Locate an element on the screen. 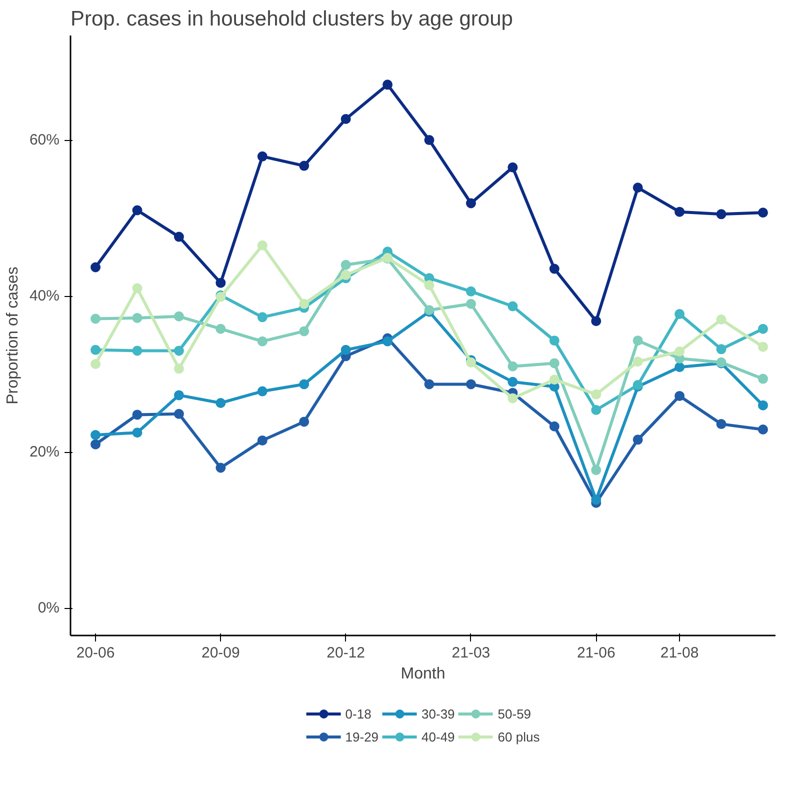 The image size is (804, 798). legend-label: 30-39 is located at coordinates (438, 713).